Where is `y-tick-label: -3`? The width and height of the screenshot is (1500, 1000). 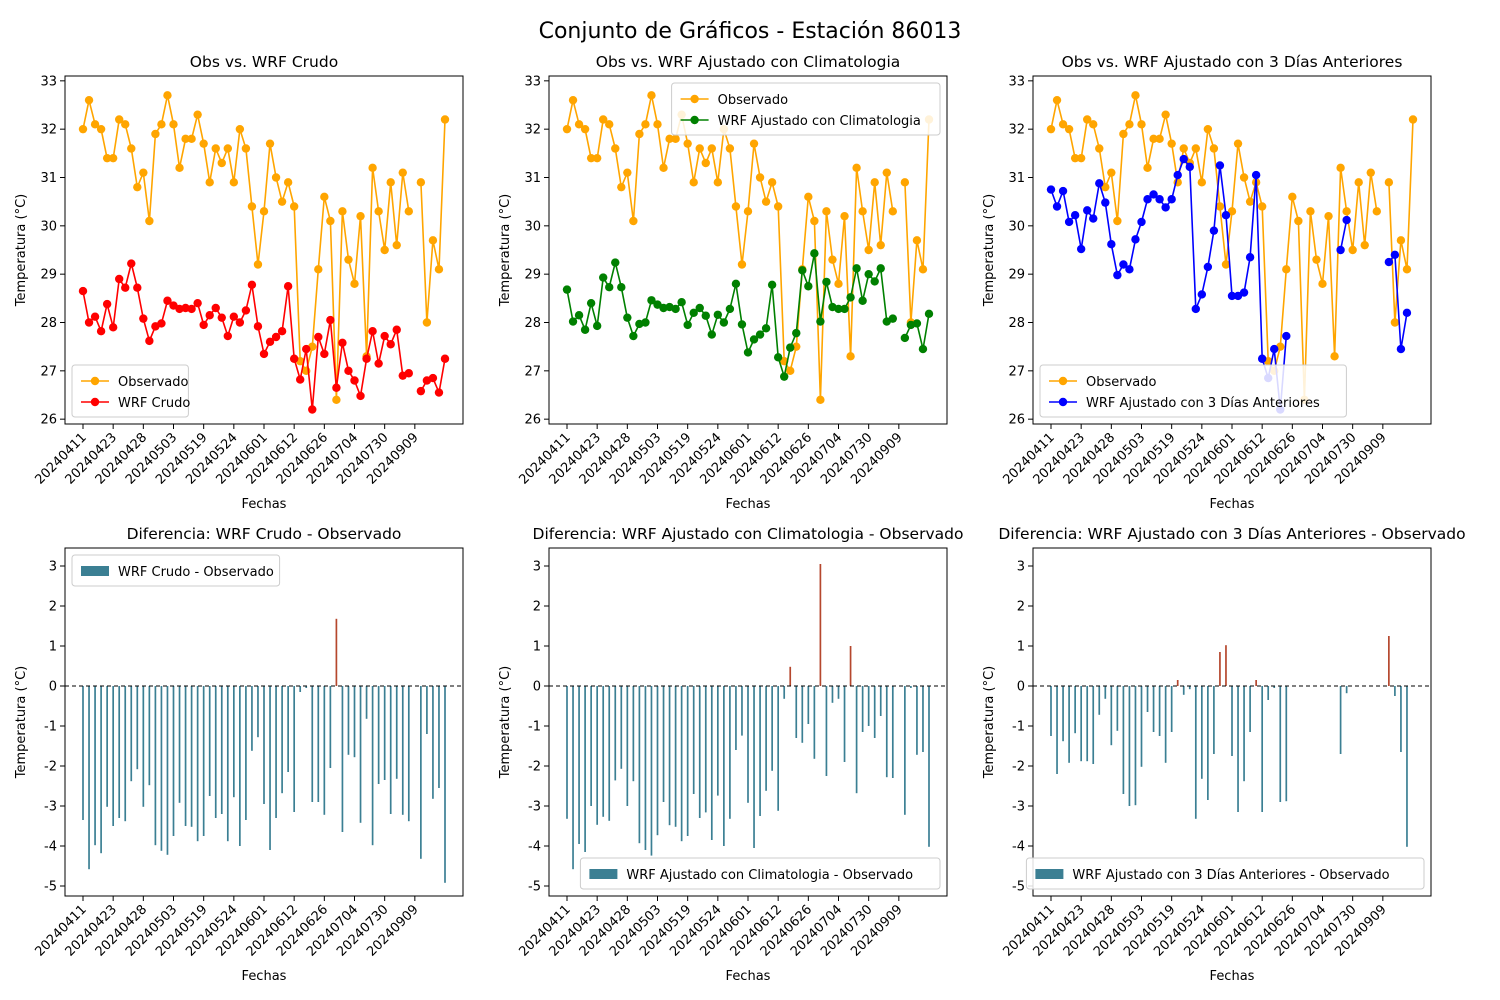 y-tick-label: -3 is located at coordinates (1018, 807).